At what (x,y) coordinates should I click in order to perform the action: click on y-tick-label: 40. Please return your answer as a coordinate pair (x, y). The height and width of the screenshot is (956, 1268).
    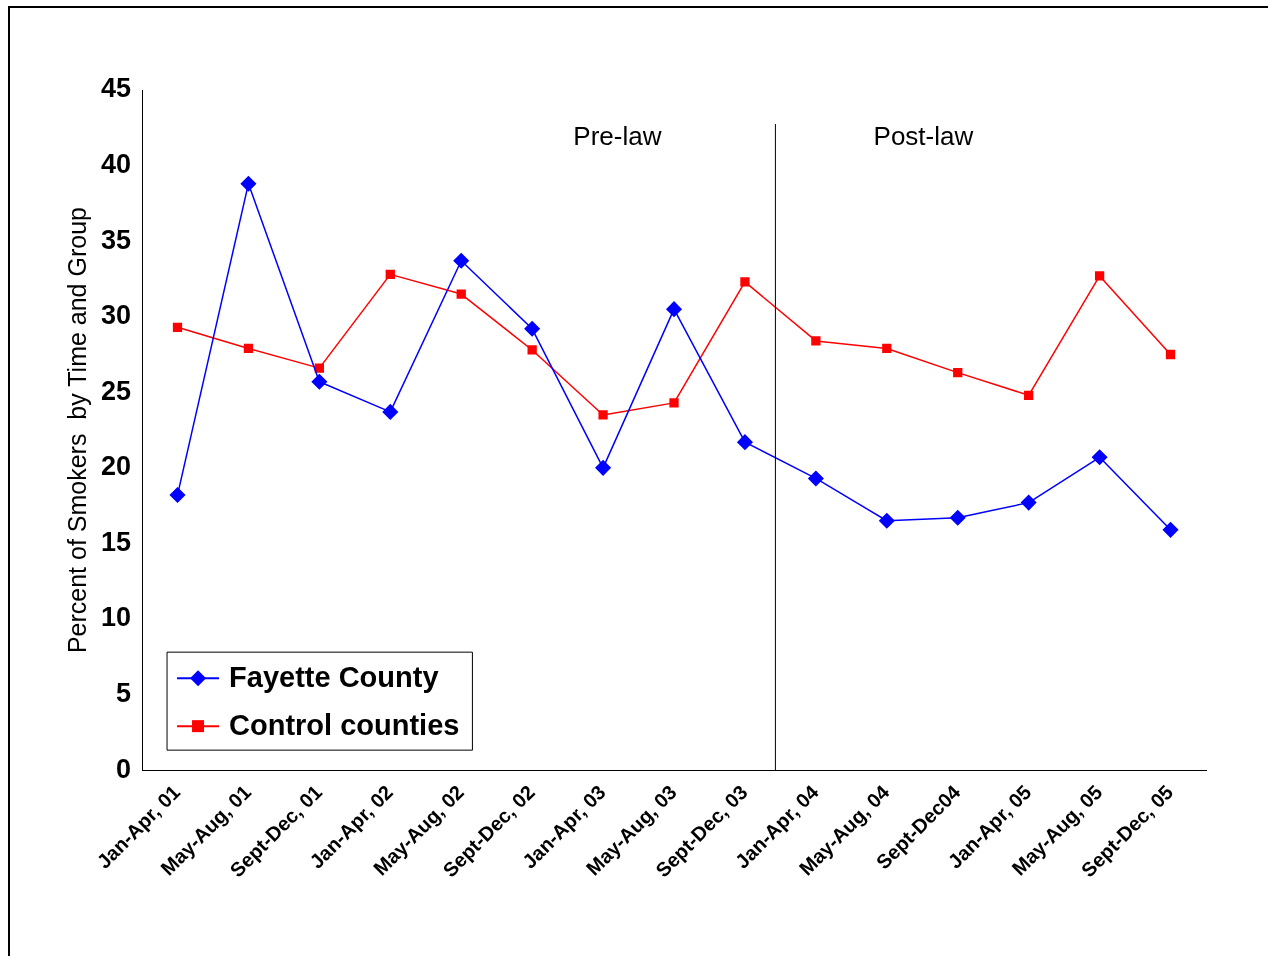
    Looking at the image, I should click on (116, 164).